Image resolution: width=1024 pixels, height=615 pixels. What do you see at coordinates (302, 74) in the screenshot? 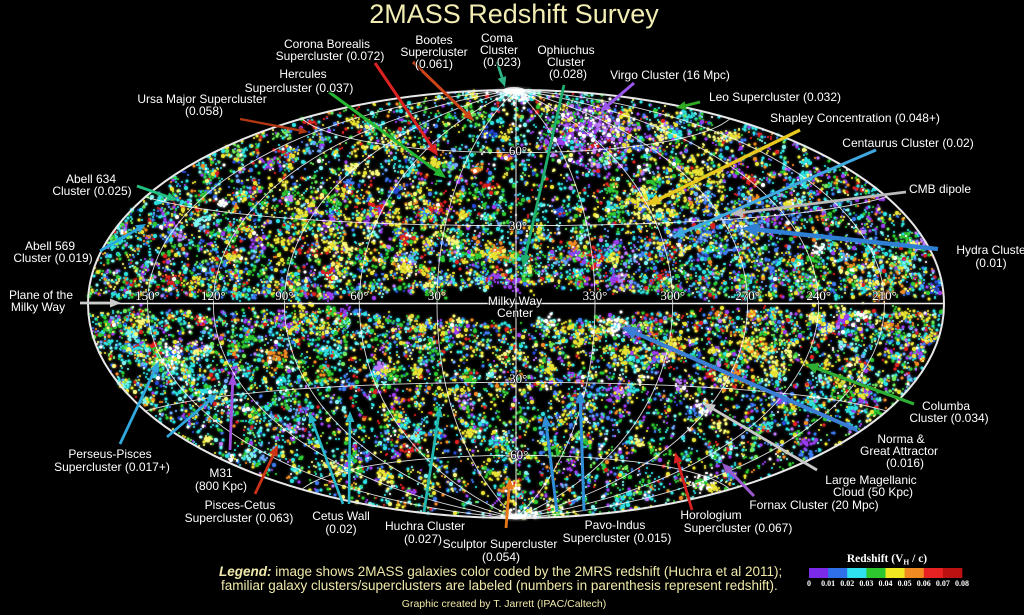
I see `svg-text: Hercules` at bounding box center [302, 74].